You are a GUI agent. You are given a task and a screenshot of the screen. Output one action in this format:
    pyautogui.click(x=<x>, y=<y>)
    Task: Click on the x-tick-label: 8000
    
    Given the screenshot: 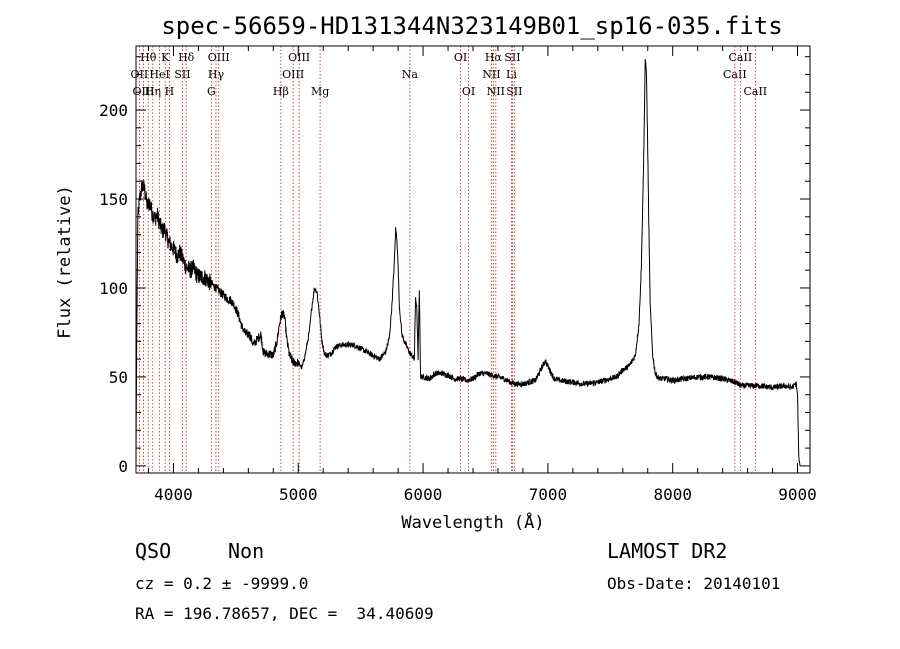 What is the action you would take?
    pyautogui.click(x=672, y=494)
    